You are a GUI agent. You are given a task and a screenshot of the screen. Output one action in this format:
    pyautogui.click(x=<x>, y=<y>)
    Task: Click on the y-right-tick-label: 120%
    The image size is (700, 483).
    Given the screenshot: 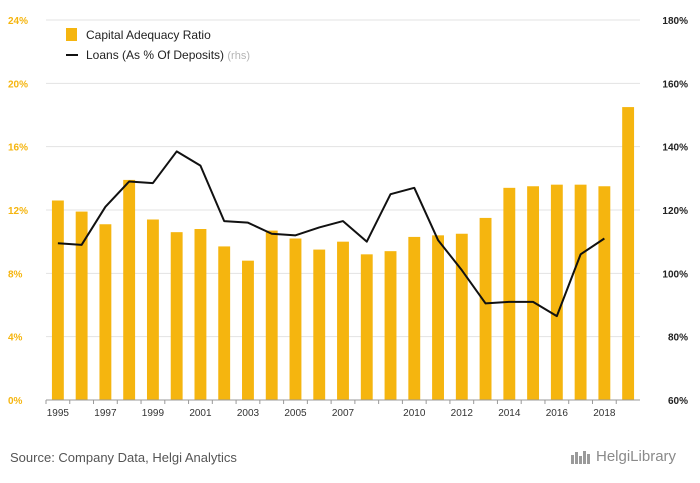 What is the action you would take?
    pyautogui.click(x=675, y=211)
    